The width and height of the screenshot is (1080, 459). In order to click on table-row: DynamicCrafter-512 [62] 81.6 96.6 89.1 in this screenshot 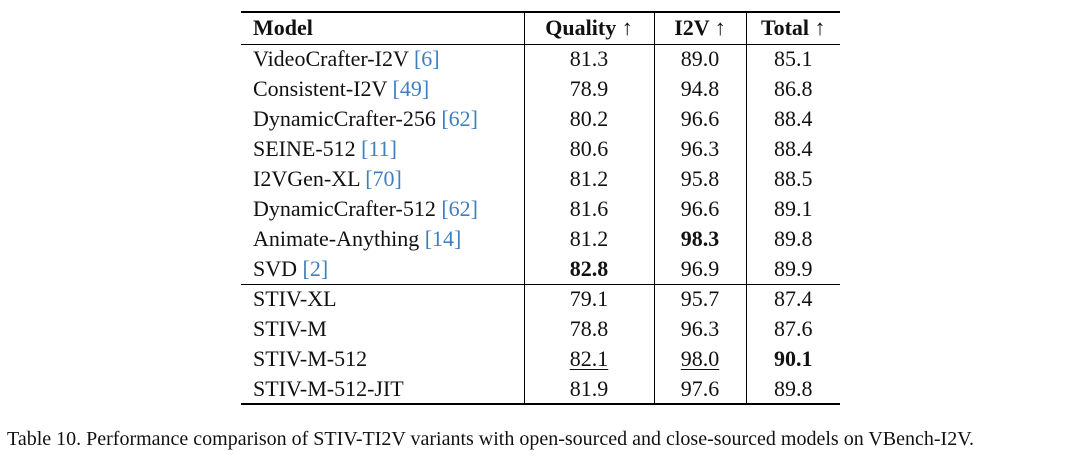, I will do `click(540, 209)`.